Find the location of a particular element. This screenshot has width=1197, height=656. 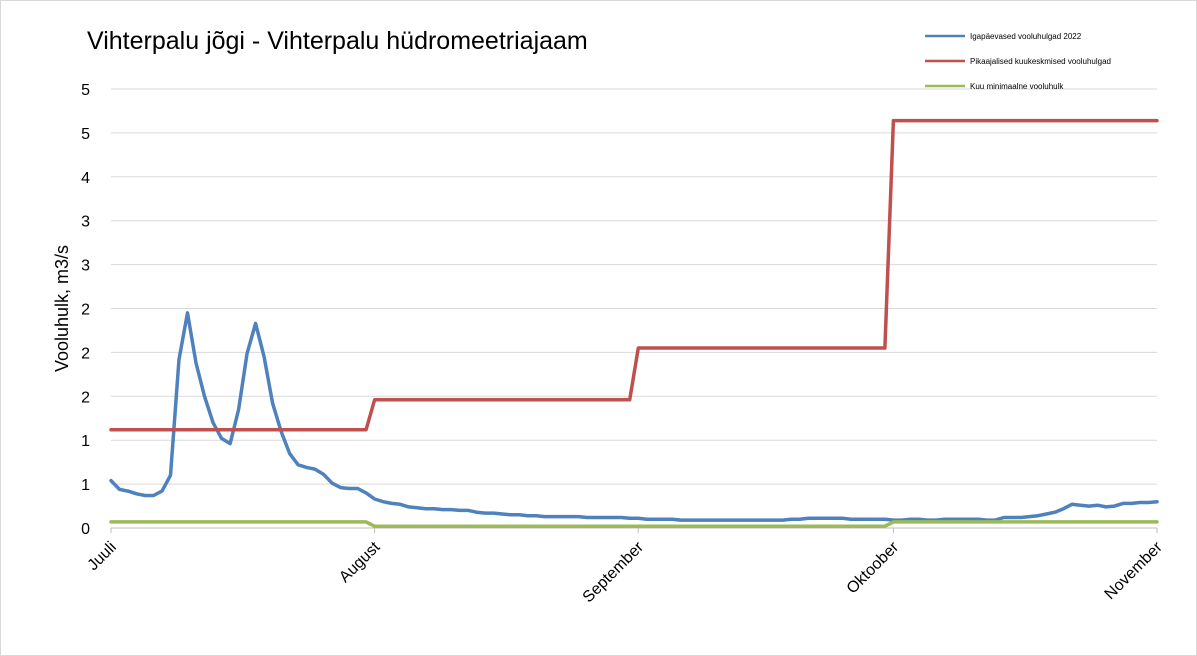

x-tick-label: August is located at coordinates (360, 562).